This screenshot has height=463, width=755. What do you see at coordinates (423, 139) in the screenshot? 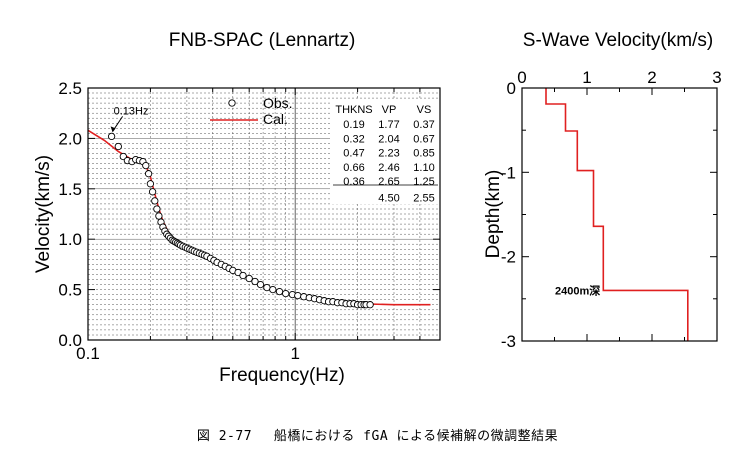
I see `table-cell: 0.67` at bounding box center [423, 139].